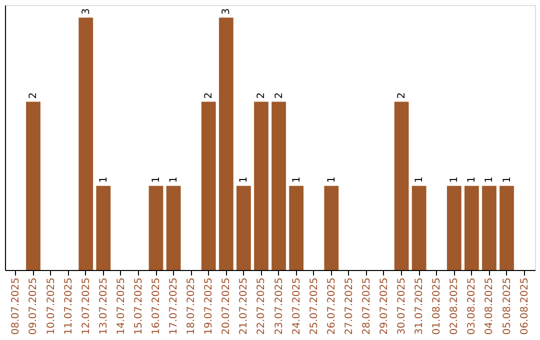 The height and width of the screenshot is (340, 540). Describe the element at coordinates (454, 306) in the screenshot. I see `x-tick-label: 02.08.2025` at that location.